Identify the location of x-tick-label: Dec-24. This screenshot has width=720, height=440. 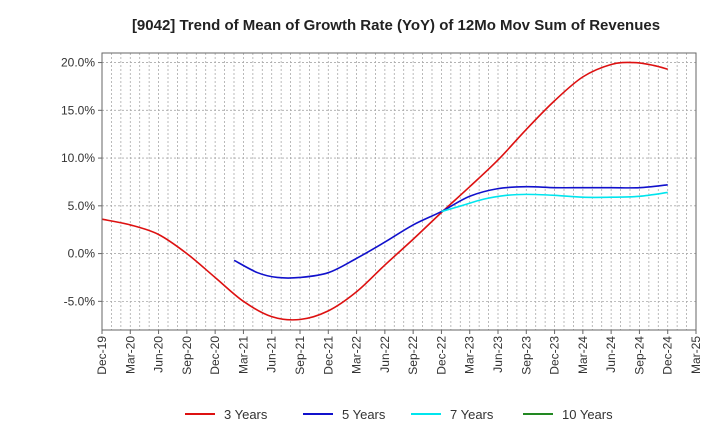
(668, 355).